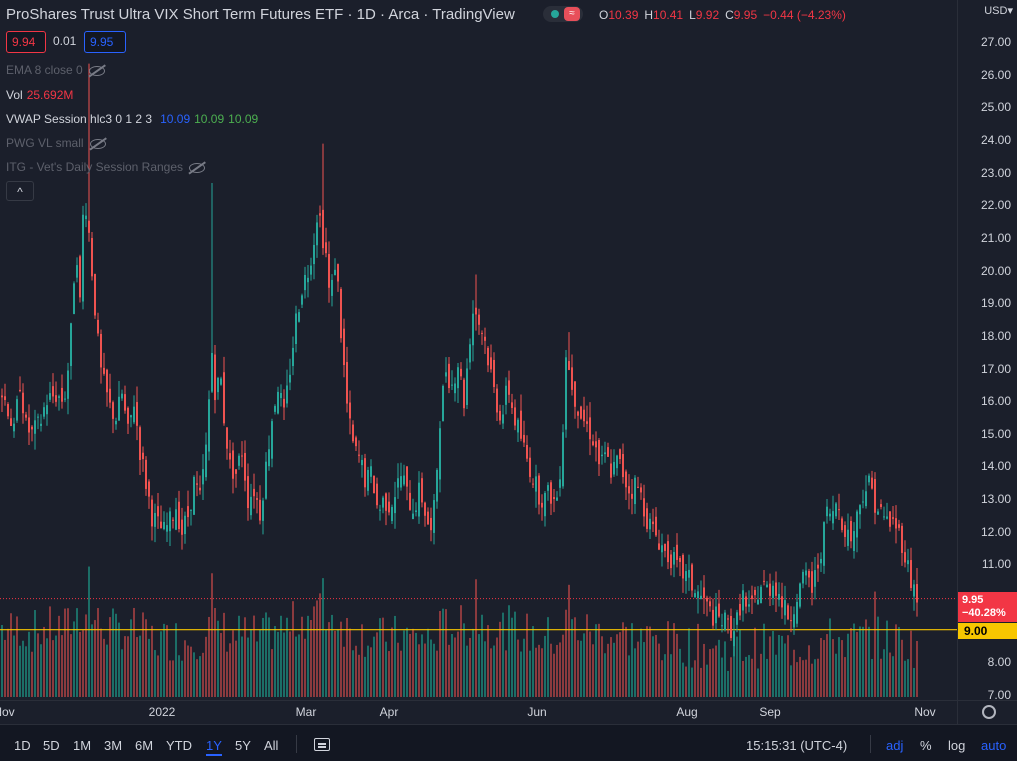 This screenshot has width=1017, height=761. Describe the element at coordinates (214, 747) in the screenshot. I see `range-tab-1y: 1Y` at that location.